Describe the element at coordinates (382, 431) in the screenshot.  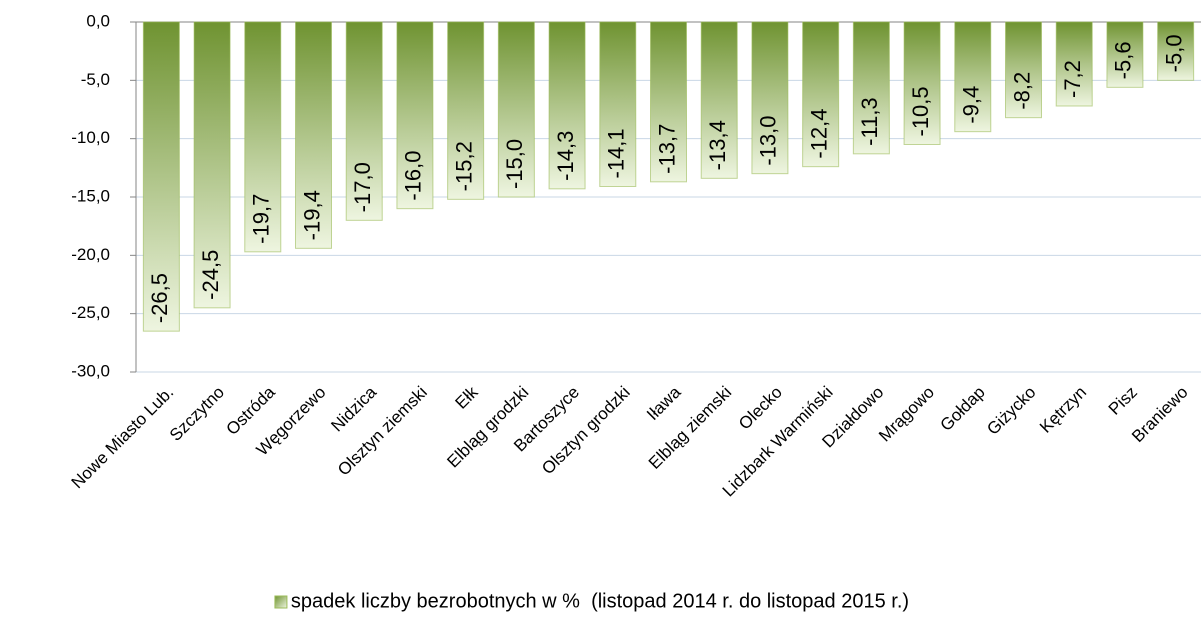
I see `x-tick-label: Olsztyn ziemski` at that location.